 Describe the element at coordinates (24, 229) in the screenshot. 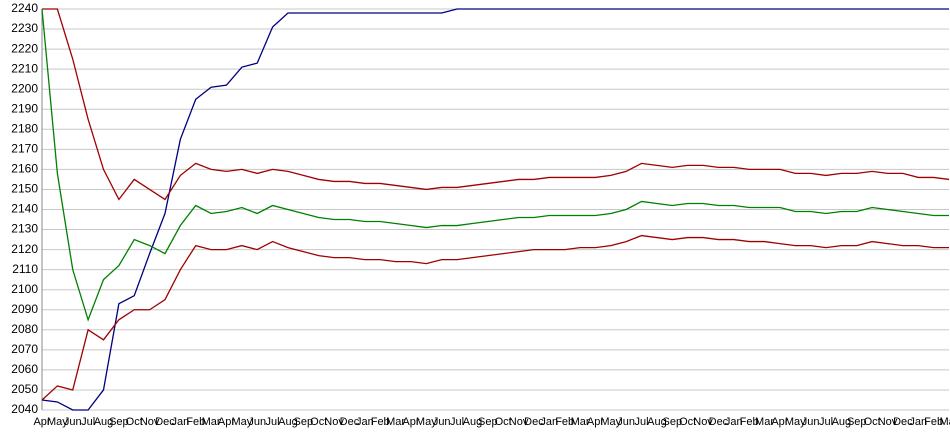

I see `y-tick-label: 2130` at that location.